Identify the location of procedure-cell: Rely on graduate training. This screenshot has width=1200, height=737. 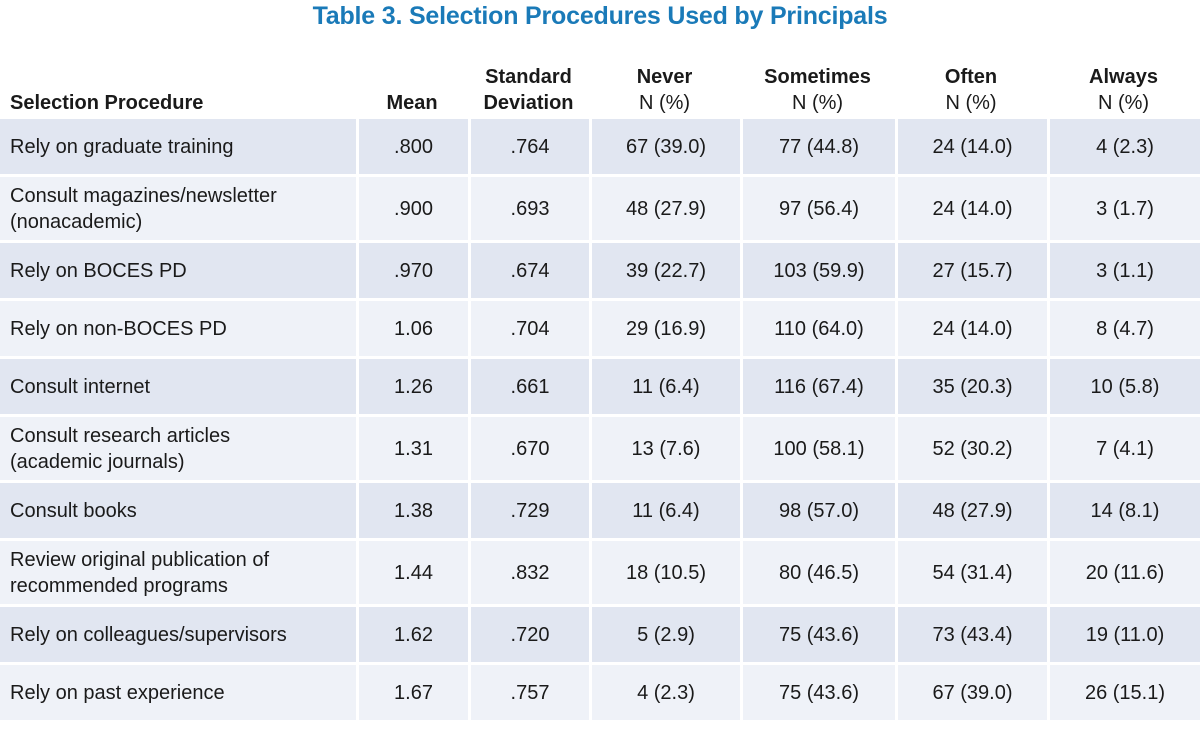
(178, 148).